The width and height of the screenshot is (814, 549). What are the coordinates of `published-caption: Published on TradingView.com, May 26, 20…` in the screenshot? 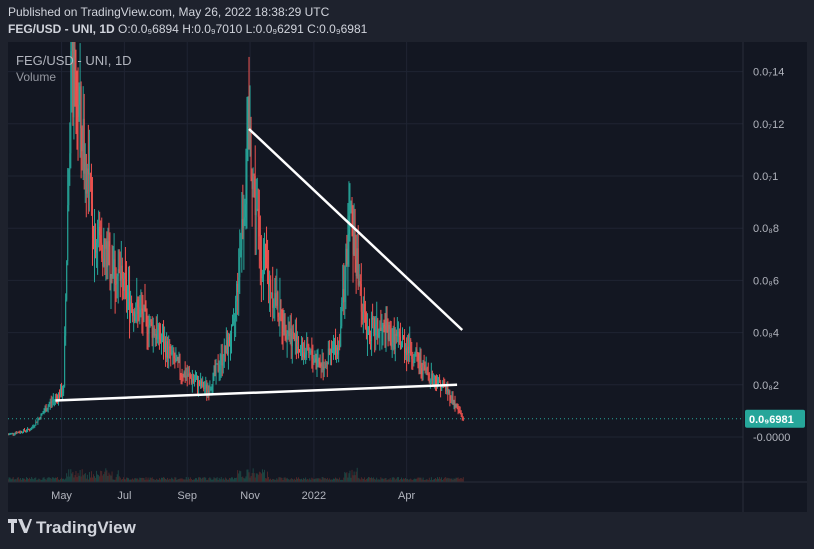 It's located at (169, 12).